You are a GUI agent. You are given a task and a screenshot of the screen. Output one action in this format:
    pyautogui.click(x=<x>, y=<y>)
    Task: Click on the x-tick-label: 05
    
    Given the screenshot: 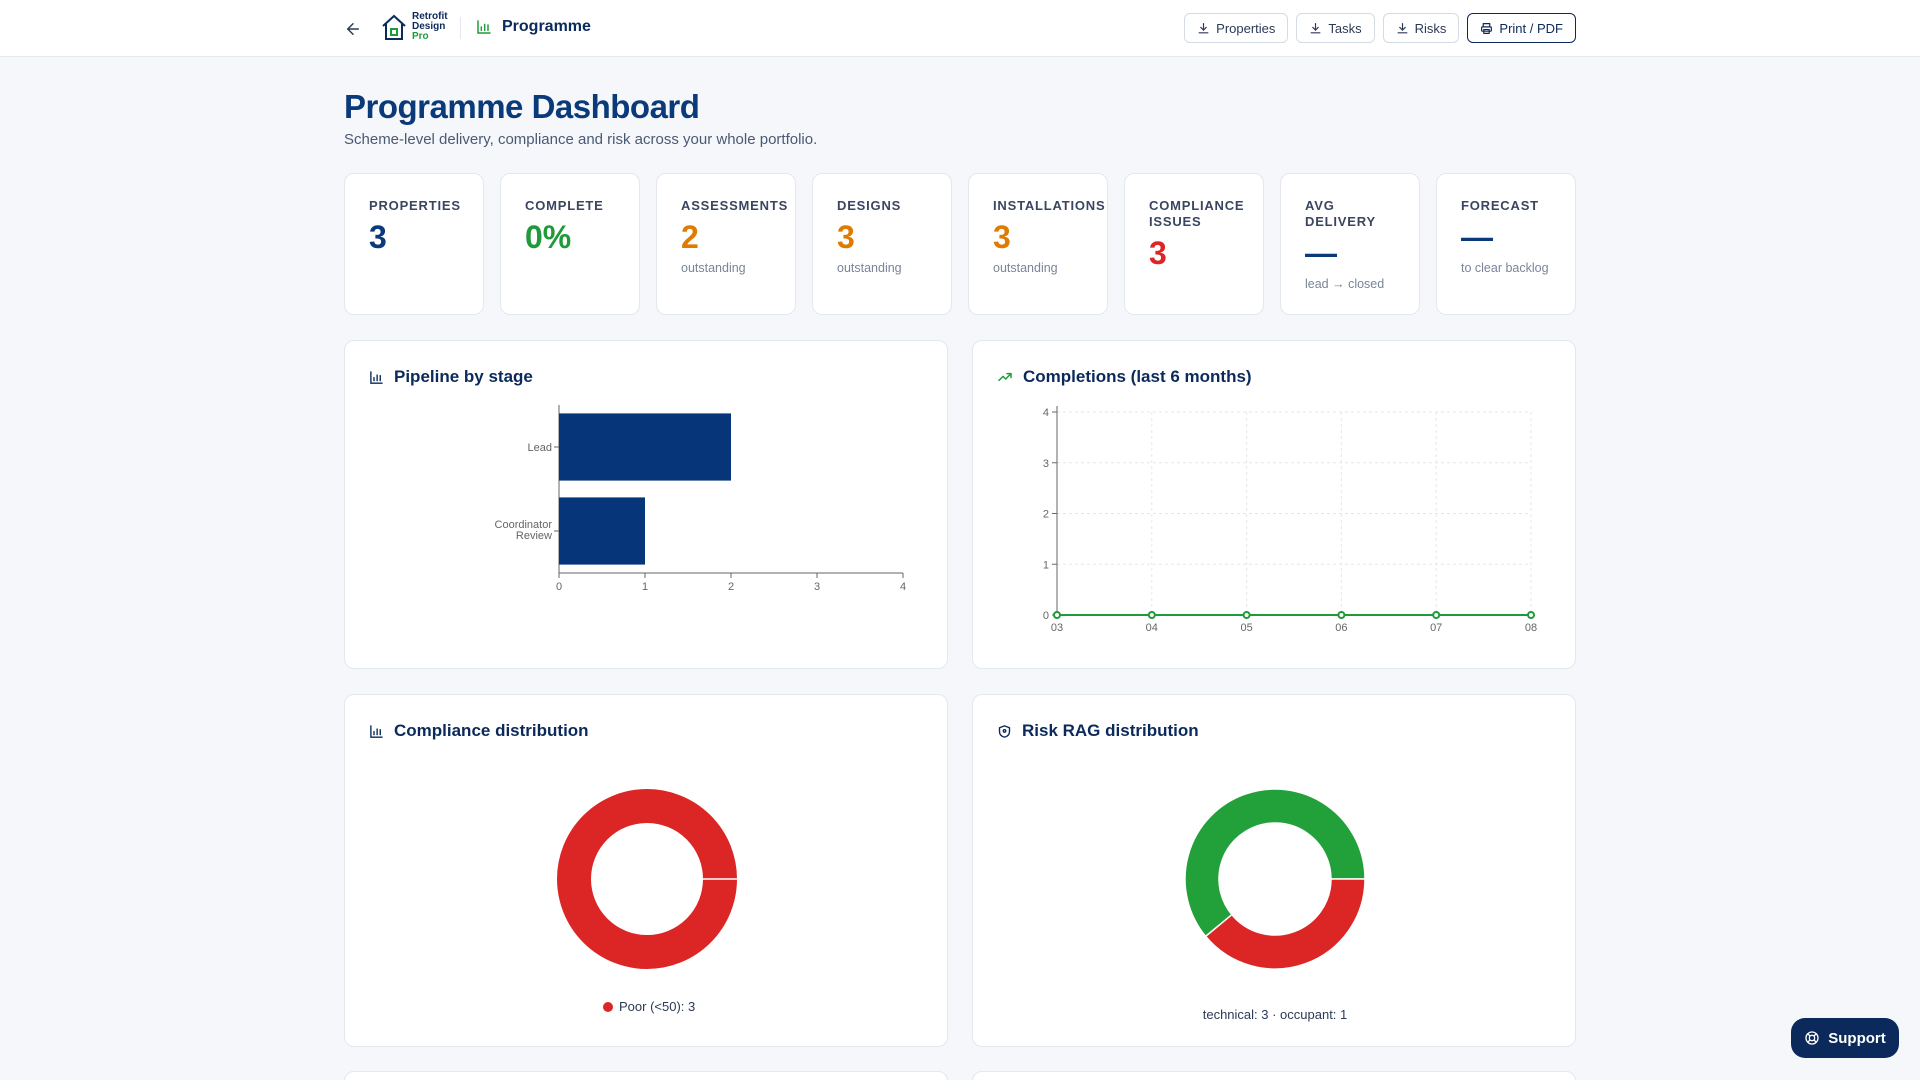 What is the action you would take?
    pyautogui.click(x=1246, y=628)
    